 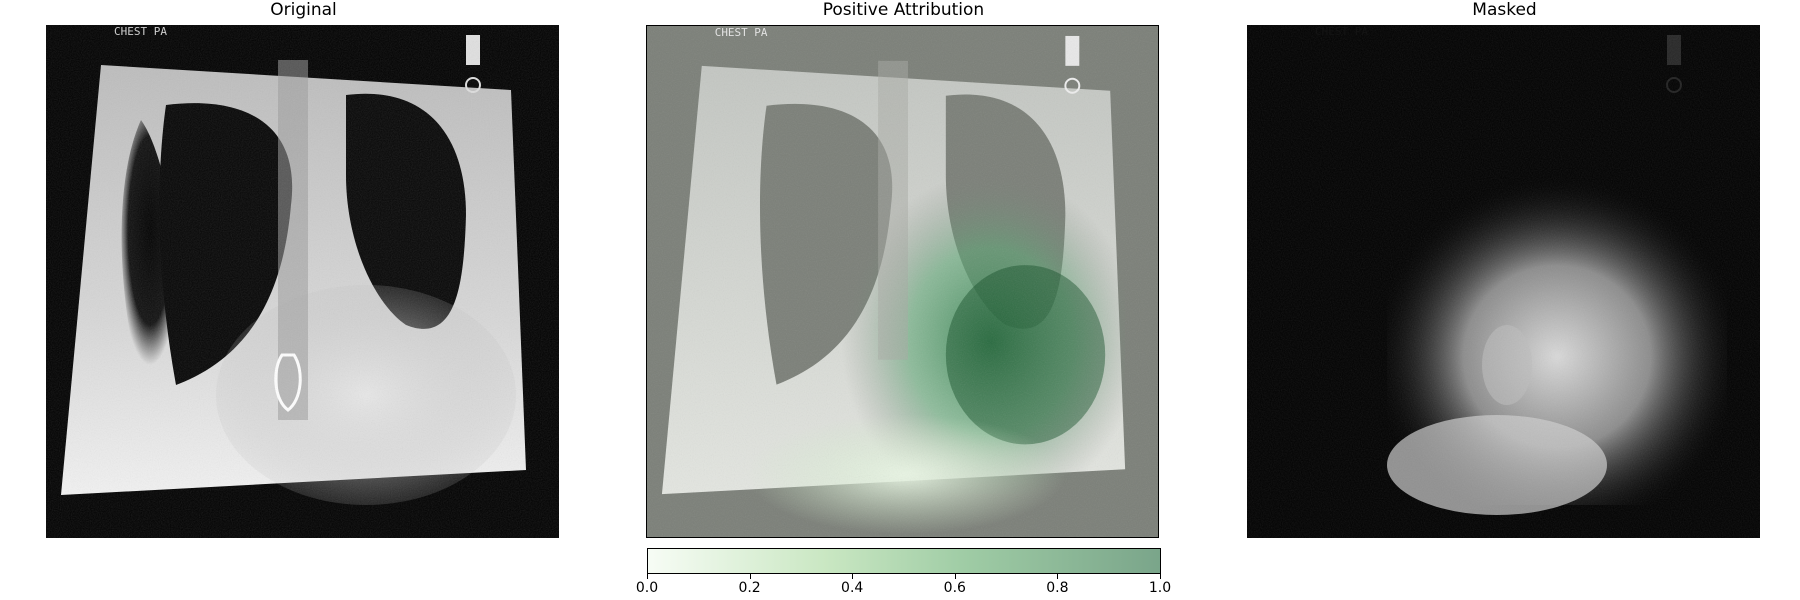 I want to click on colorbar-tick-label: 0.8, so click(x=1057, y=588).